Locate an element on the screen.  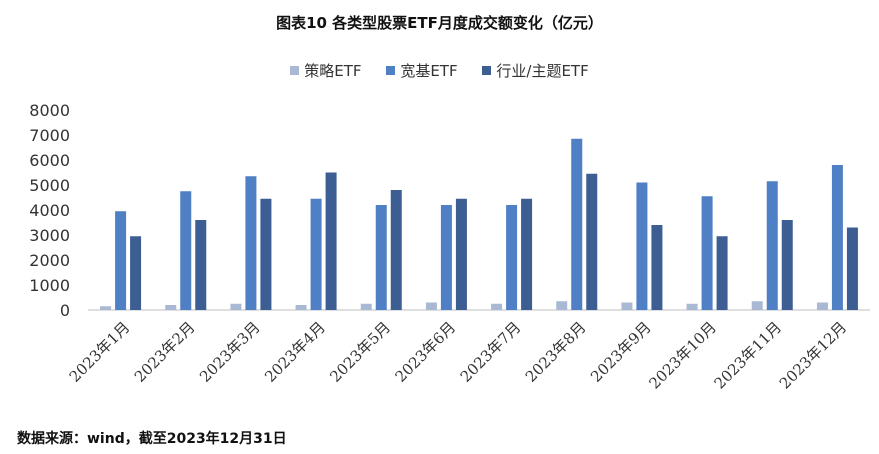
legend-item-broad: 宽基ETF is located at coordinates (422, 70).